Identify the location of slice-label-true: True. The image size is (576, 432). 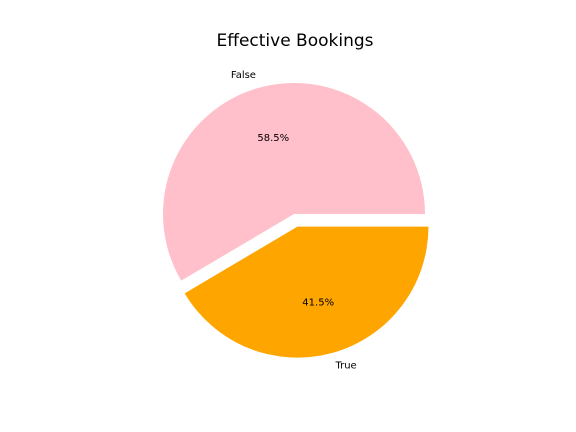
(345, 366).